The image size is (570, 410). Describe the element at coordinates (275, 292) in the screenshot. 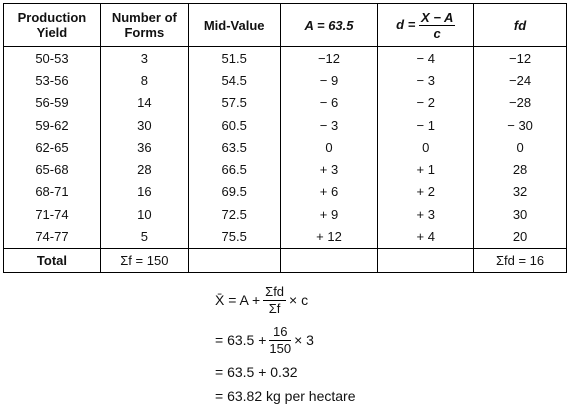

I see `numerator: Σfd` at that location.